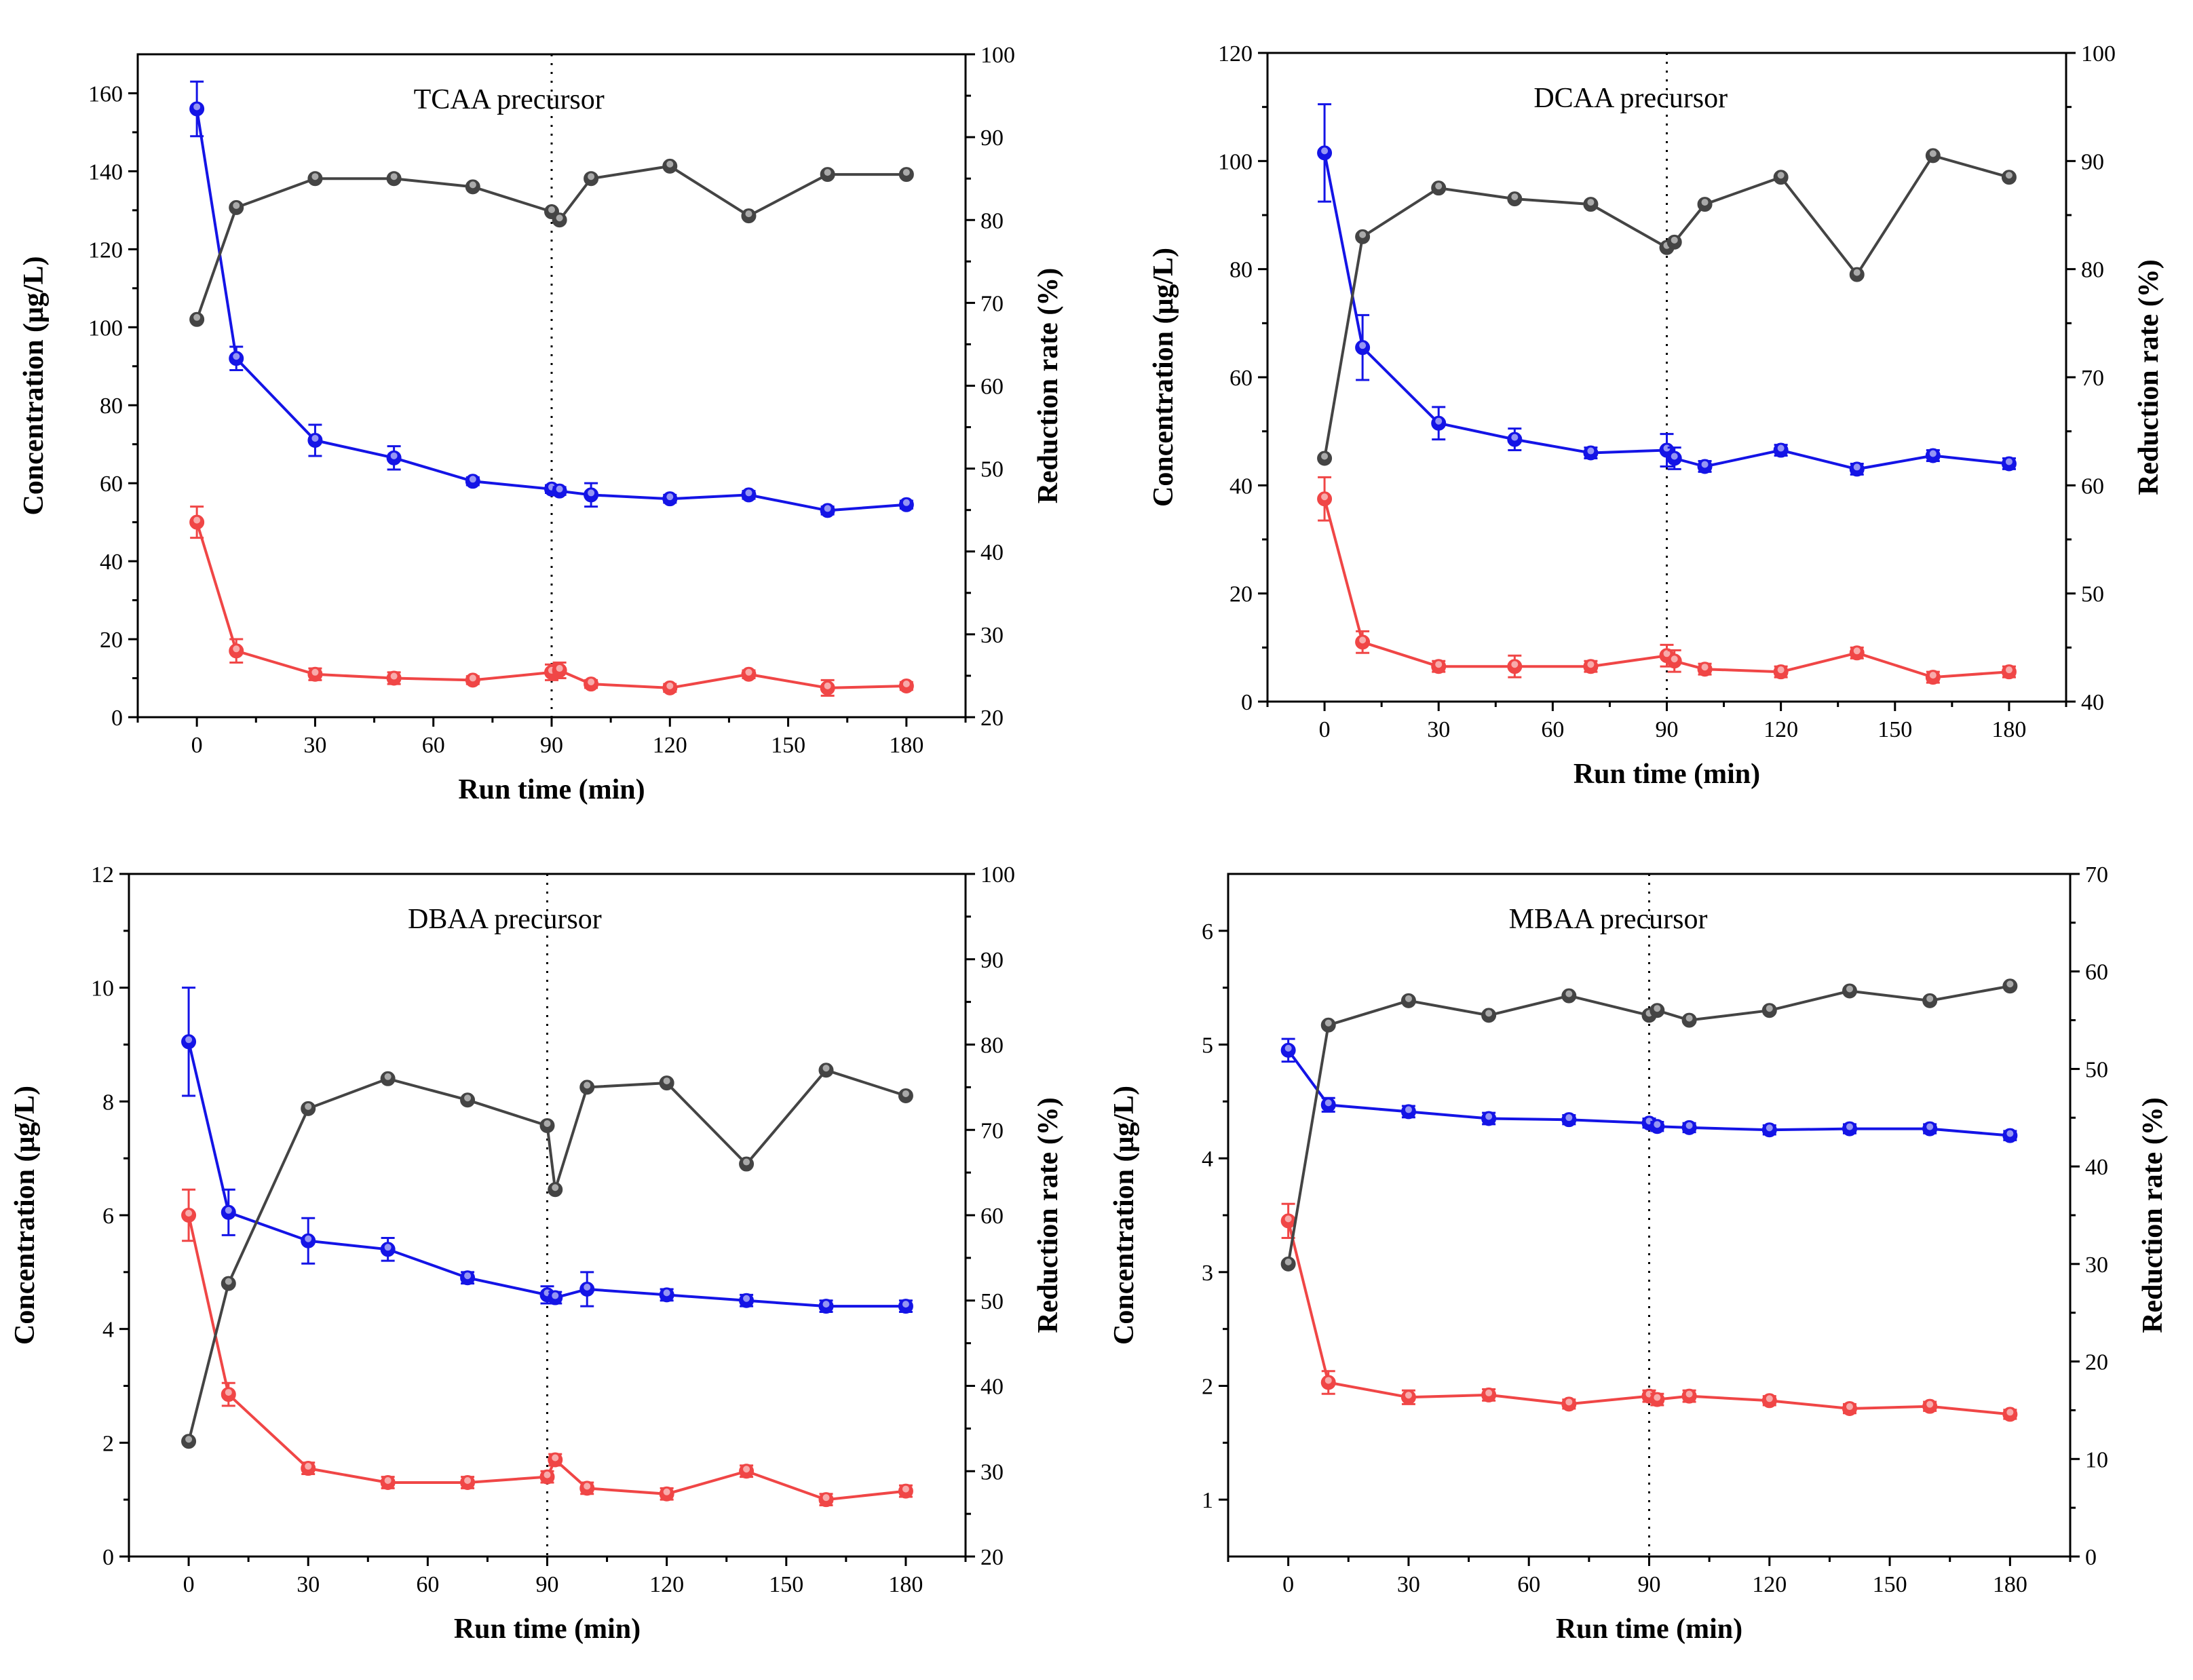 The image size is (2193, 1680). I want to click on y2-tick-label: 90, so click(992, 960).